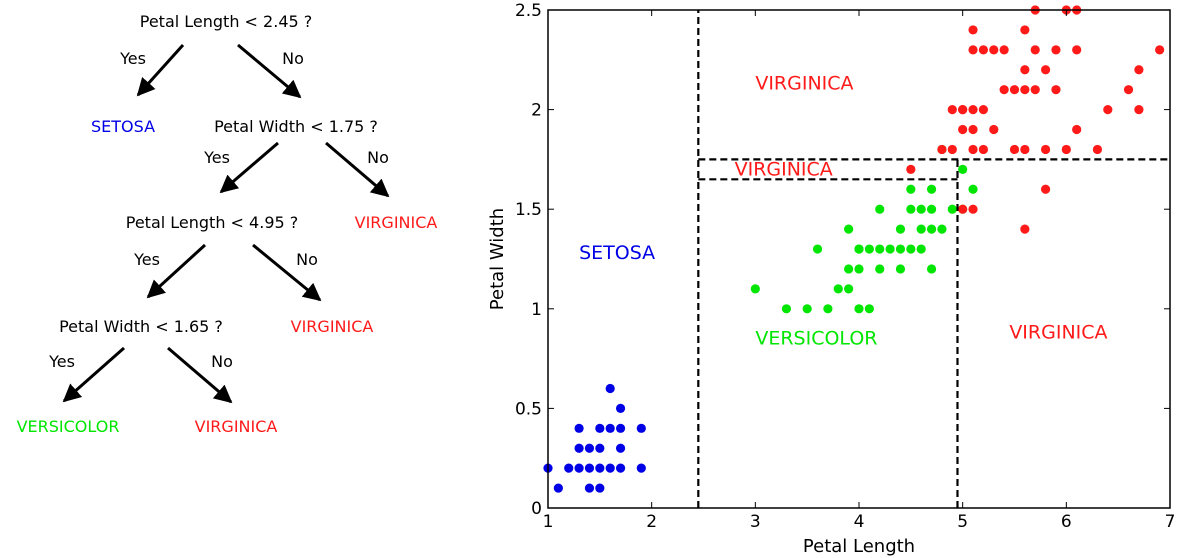  Describe the element at coordinates (1066, 522) in the screenshot. I see `x-tick-label-5: 6` at that location.